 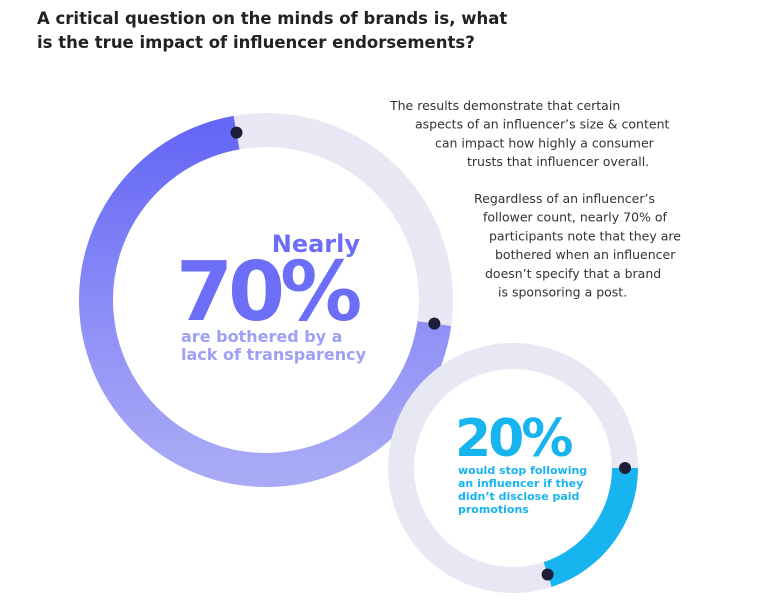 I want to click on stat-caption: would stop following, so click(x=522, y=470).